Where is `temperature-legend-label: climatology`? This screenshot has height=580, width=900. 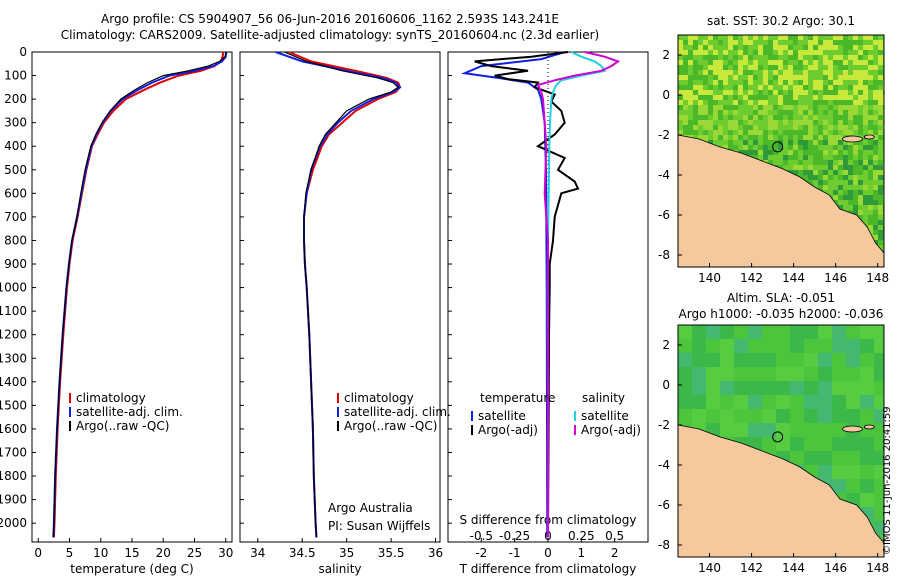 temperature-legend-label: climatology is located at coordinates (111, 398).